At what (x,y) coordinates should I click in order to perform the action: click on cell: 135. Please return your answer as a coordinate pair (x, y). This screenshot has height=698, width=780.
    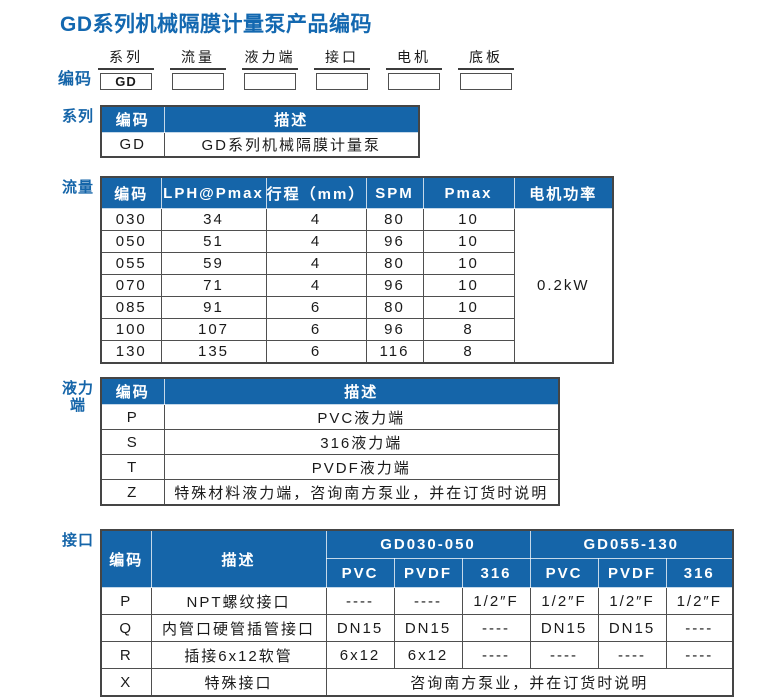
    Looking at the image, I should click on (213, 352).